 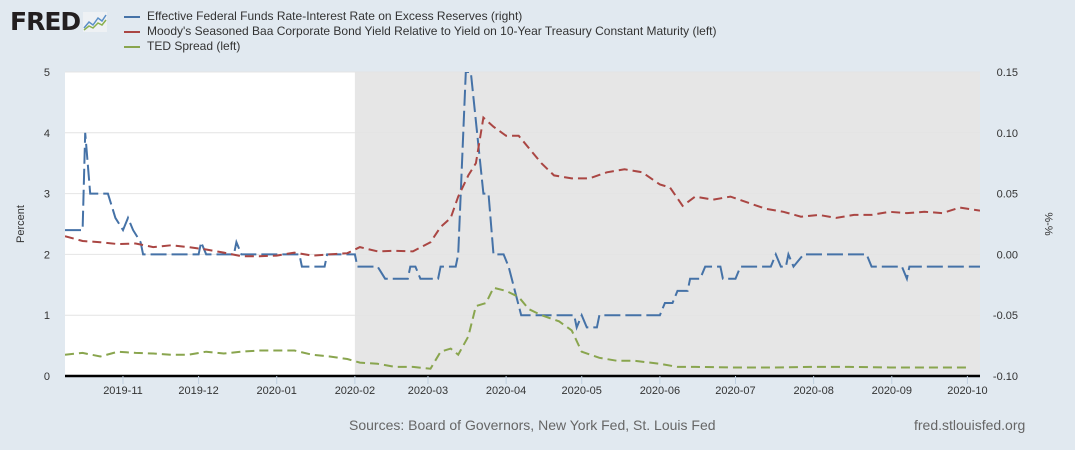 I want to click on y-tick-left: 0, so click(x=47, y=377).